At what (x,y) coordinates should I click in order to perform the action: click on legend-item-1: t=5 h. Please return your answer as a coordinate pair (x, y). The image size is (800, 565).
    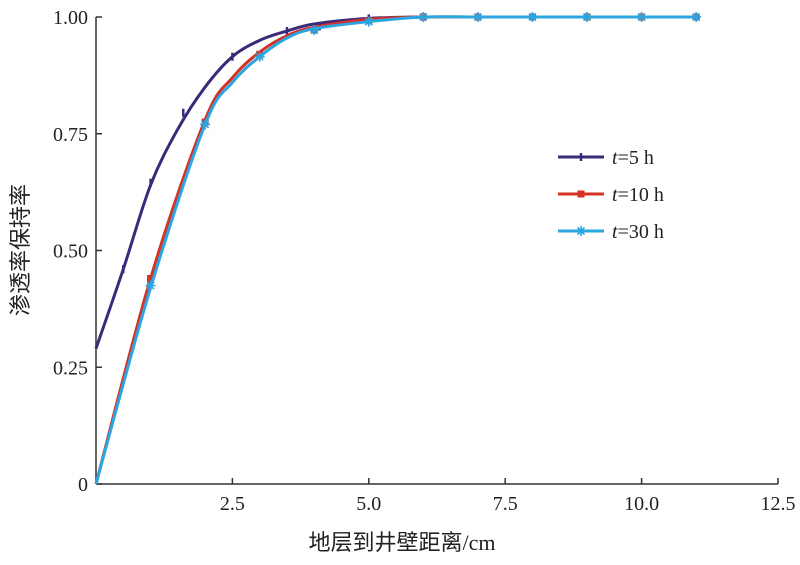
    Looking at the image, I should click on (606, 158).